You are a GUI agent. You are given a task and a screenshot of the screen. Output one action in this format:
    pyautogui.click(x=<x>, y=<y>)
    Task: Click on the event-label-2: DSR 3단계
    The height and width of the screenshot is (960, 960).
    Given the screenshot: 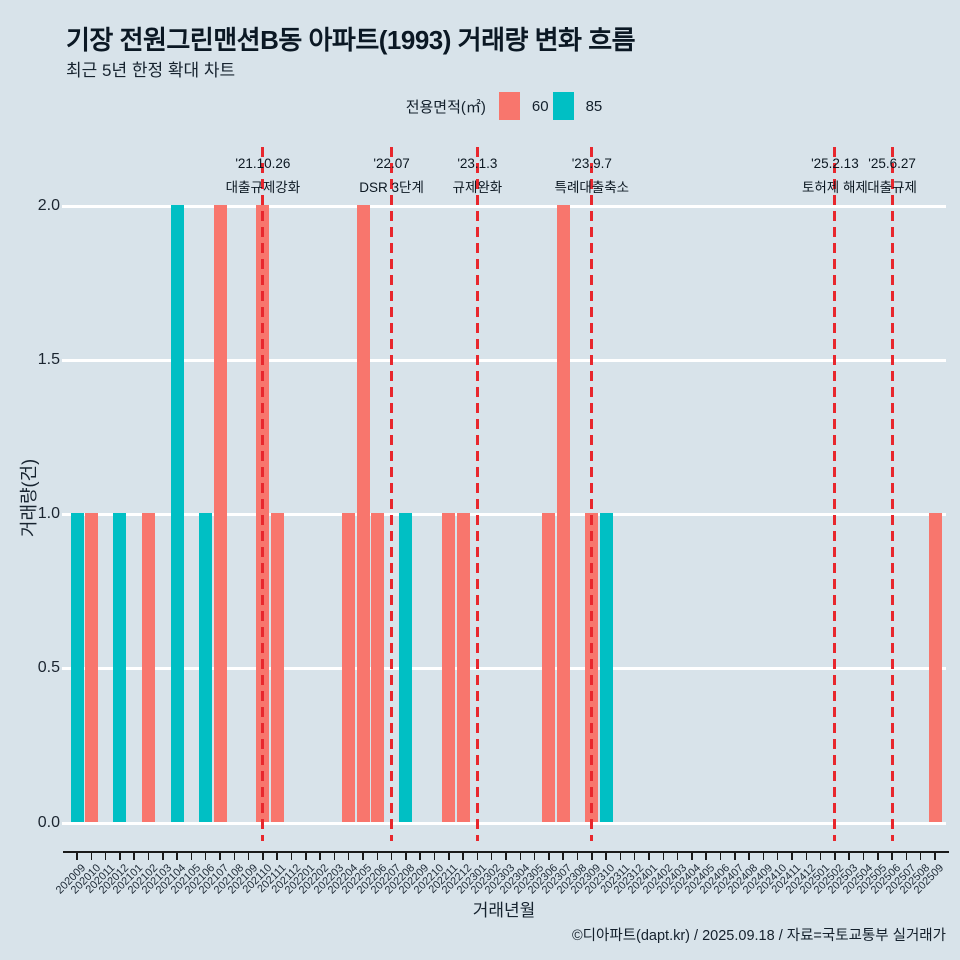 What is the action you would take?
    pyautogui.click(x=391, y=187)
    